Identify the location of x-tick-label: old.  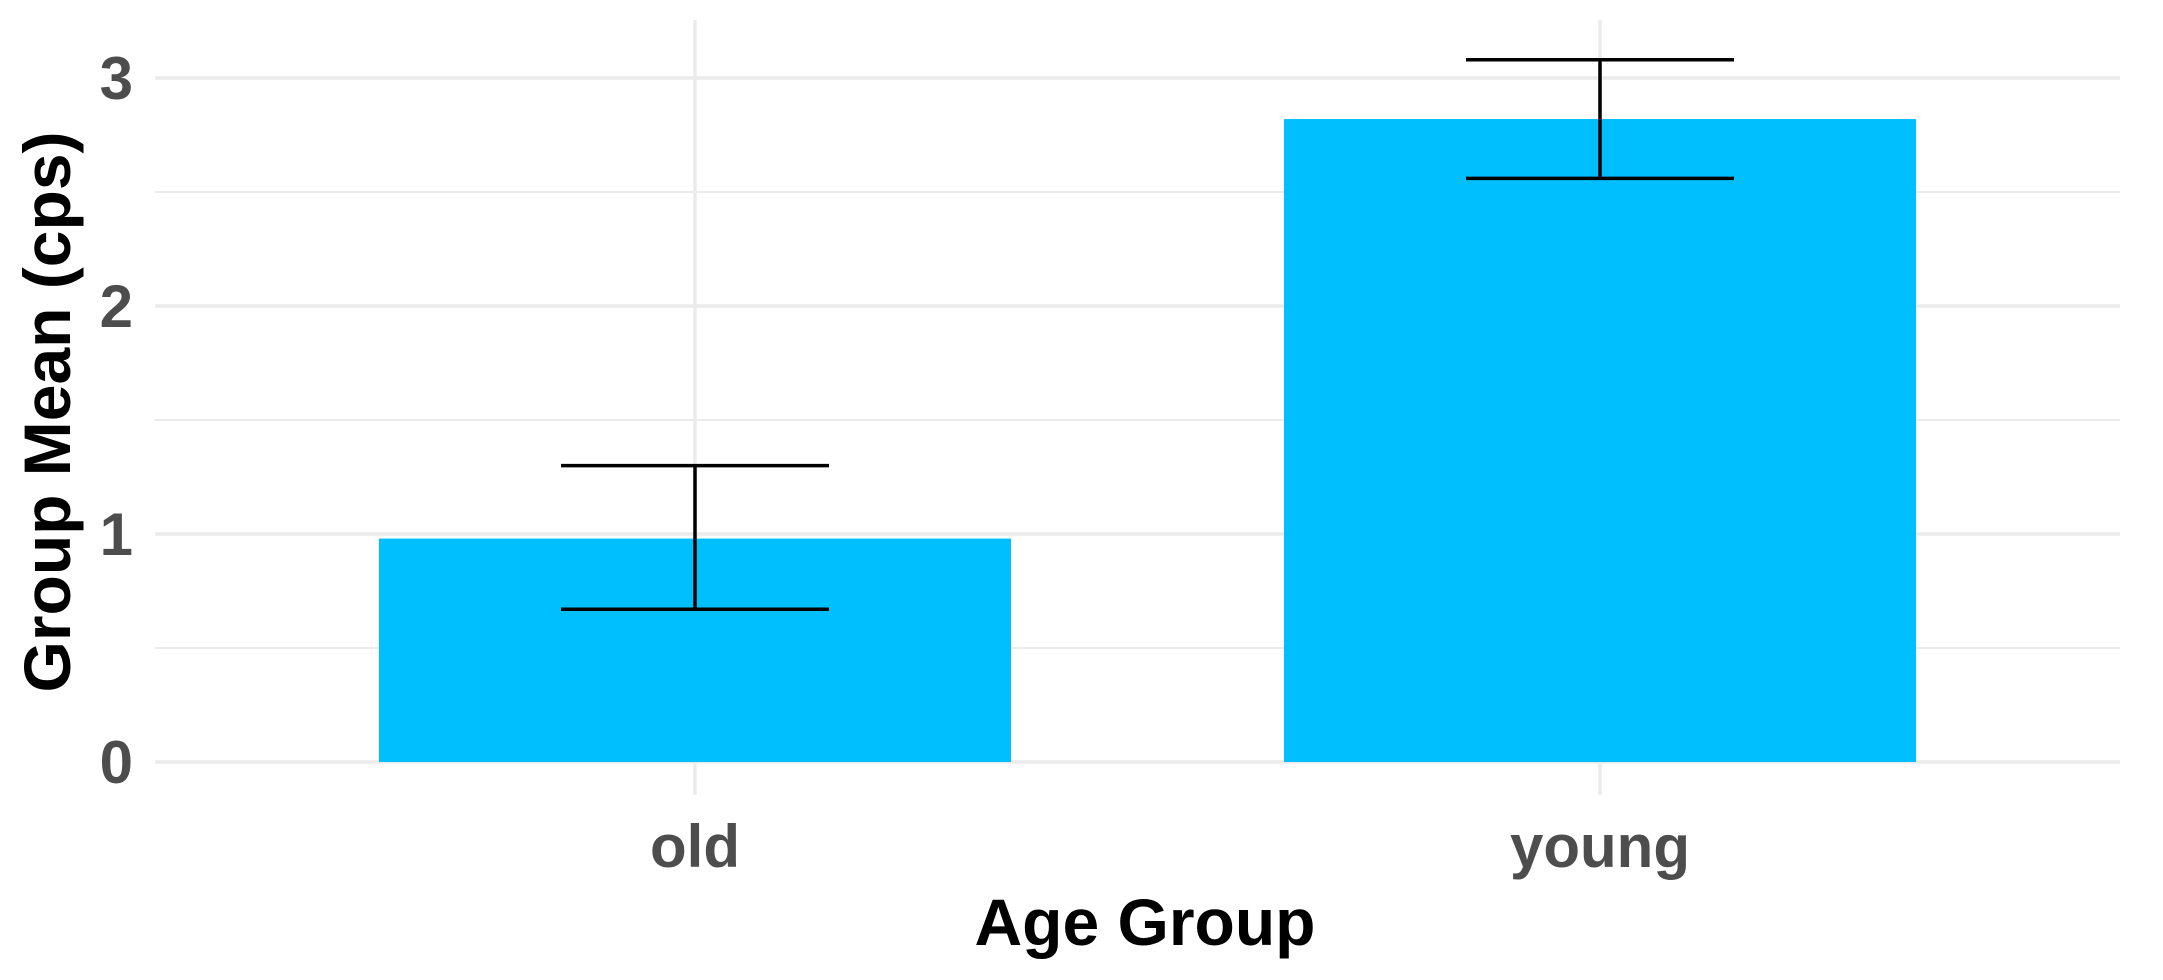
(695, 846).